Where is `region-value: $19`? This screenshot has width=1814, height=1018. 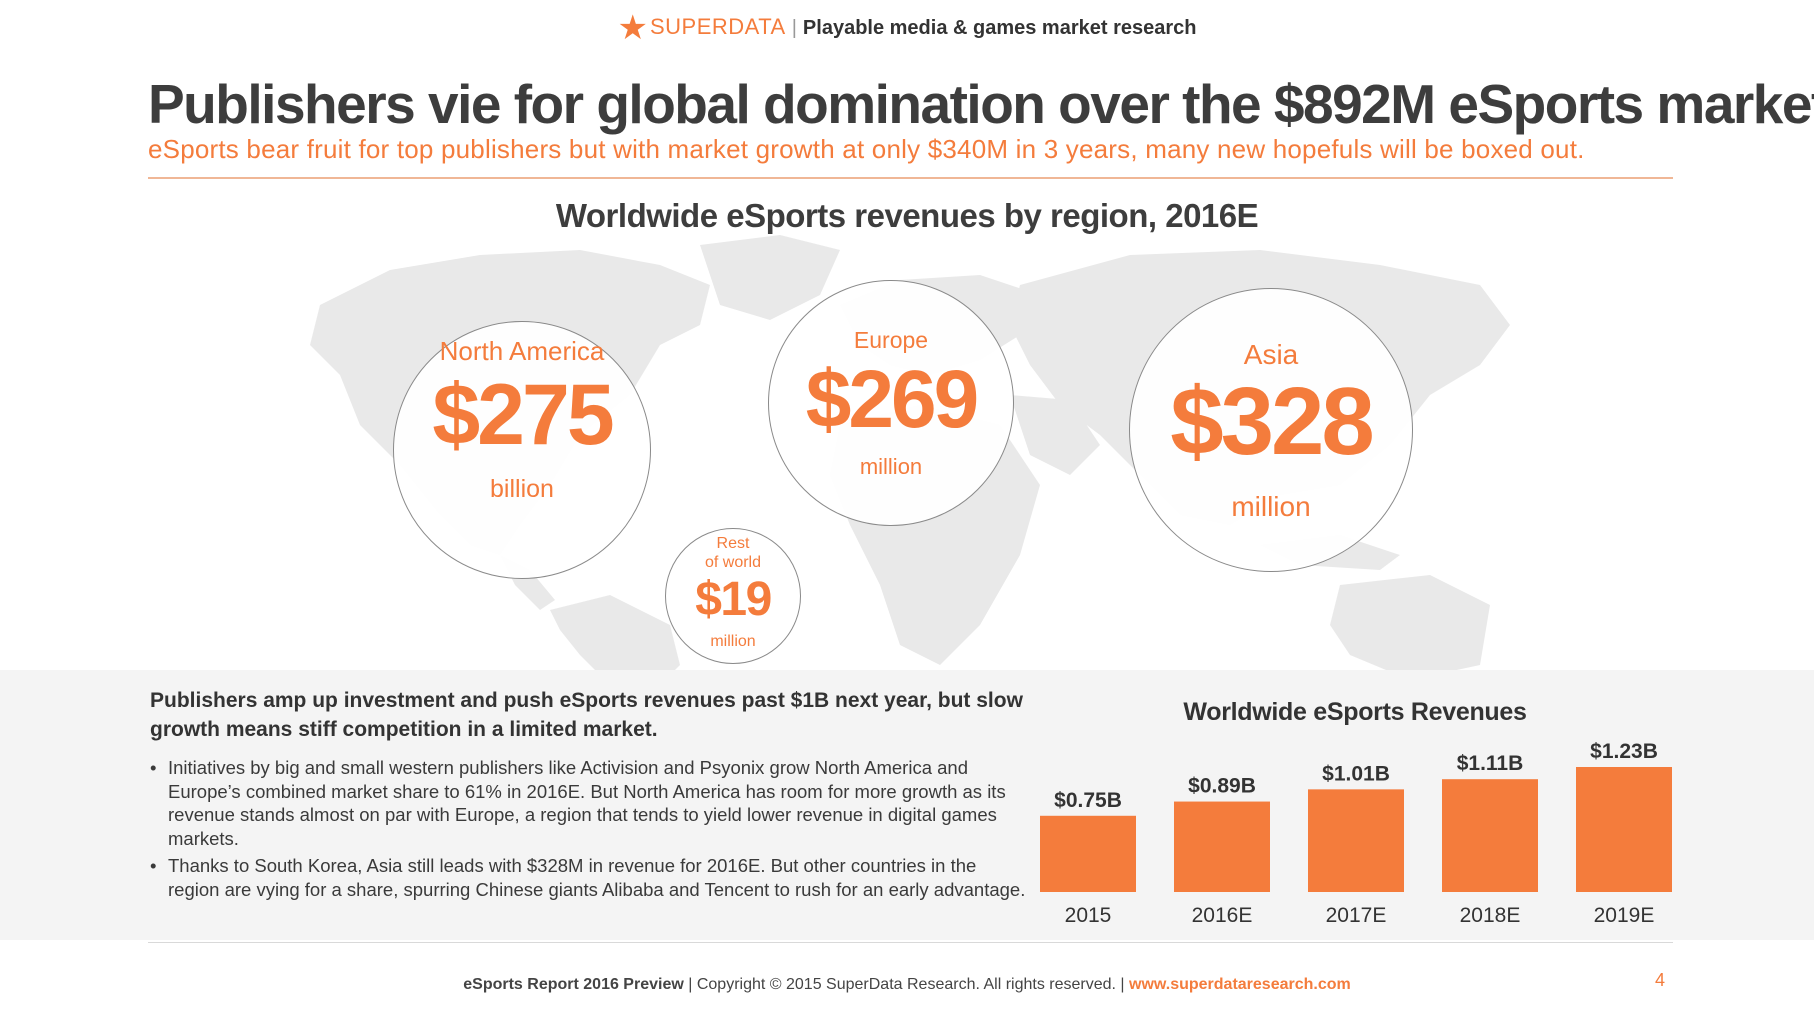
region-value: $19 is located at coordinates (733, 599).